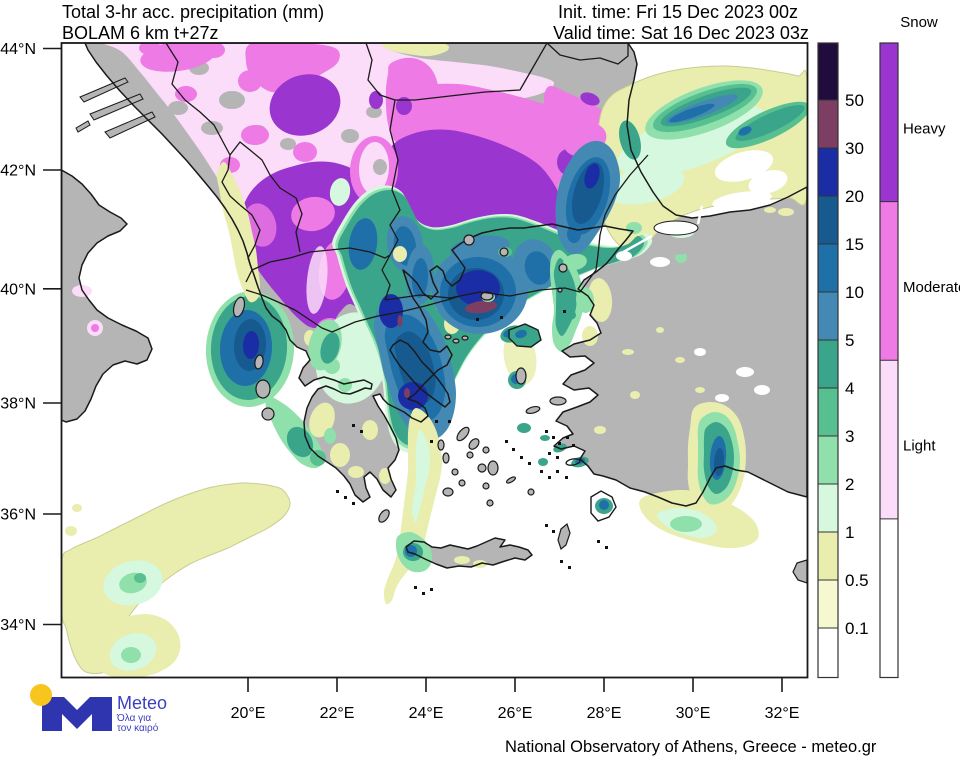 This screenshot has height=761, width=960. Describe the element at coordinates (857, 628) in the screenshot. I see `svg-text: 0.1` at that location.